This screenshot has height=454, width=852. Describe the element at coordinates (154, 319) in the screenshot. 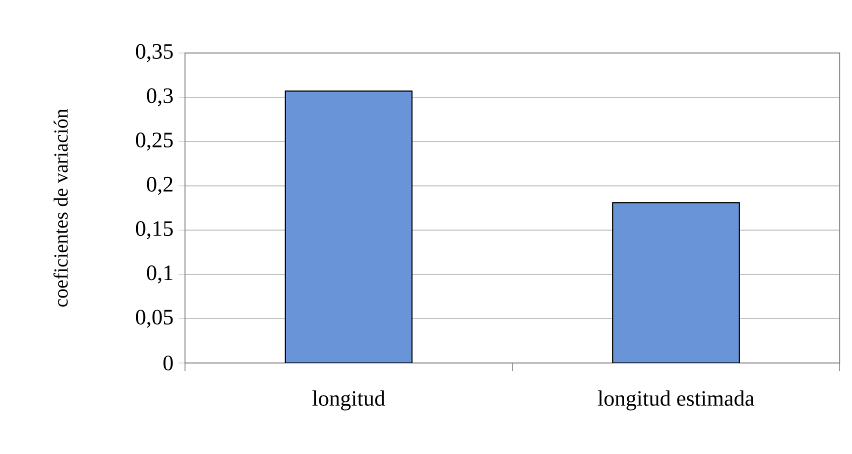

I see `y-tick-label: 0,05` at that location.